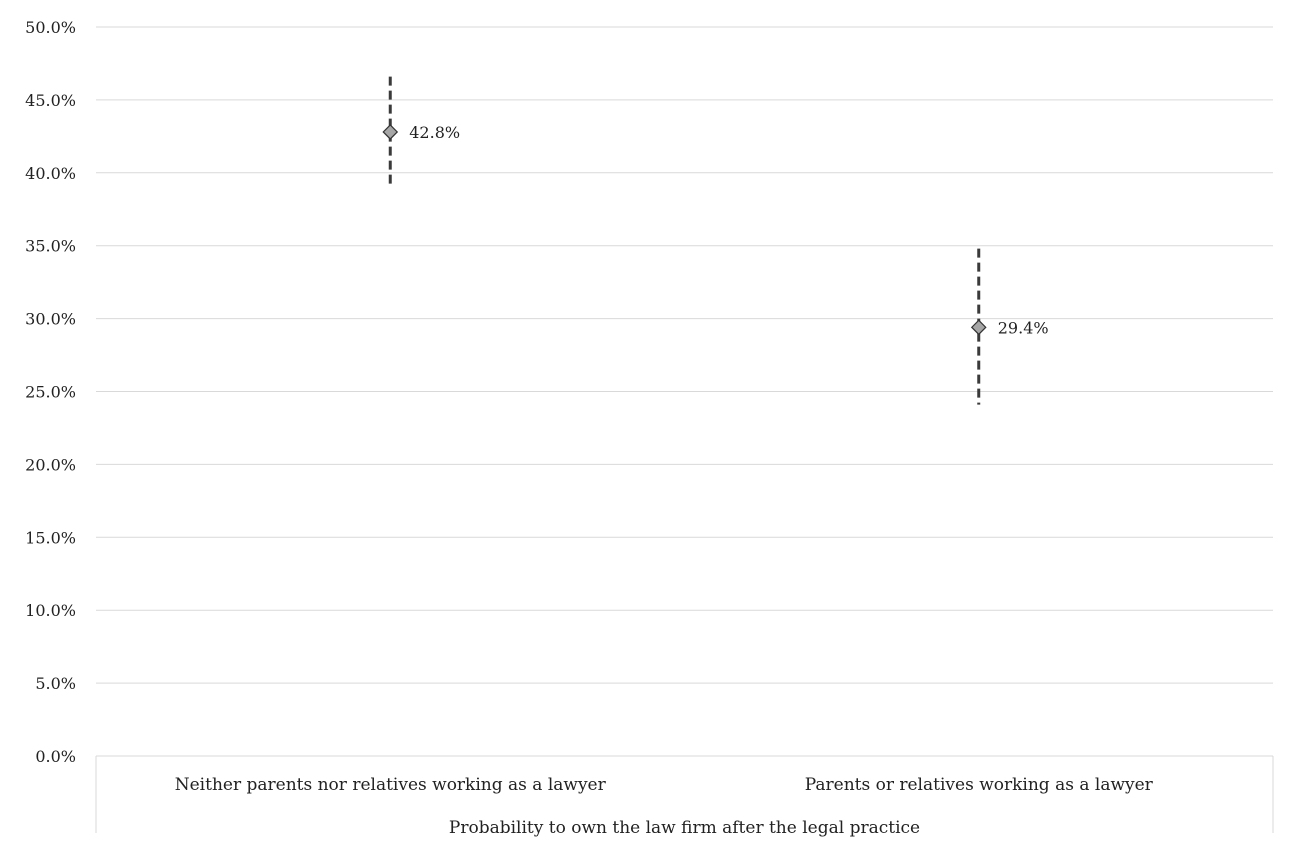 This screenshot has width=1289, height=843. Describe the element at coordinates (434, 132) in the screenshot. I see `data-label: 42.8%` at that location.